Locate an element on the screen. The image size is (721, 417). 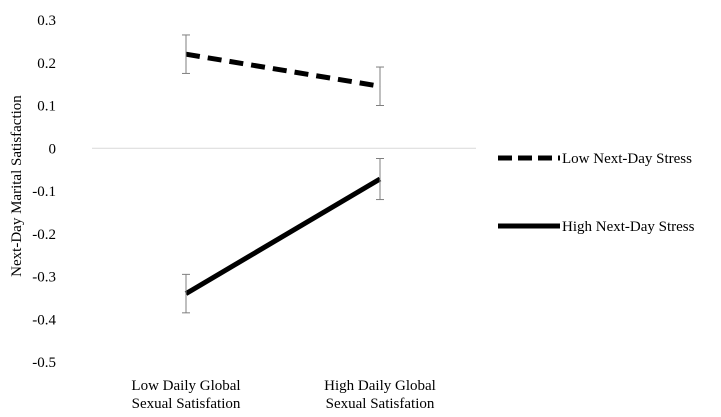
y-tick-label: -0.3 is located at coordinates (44, 278).